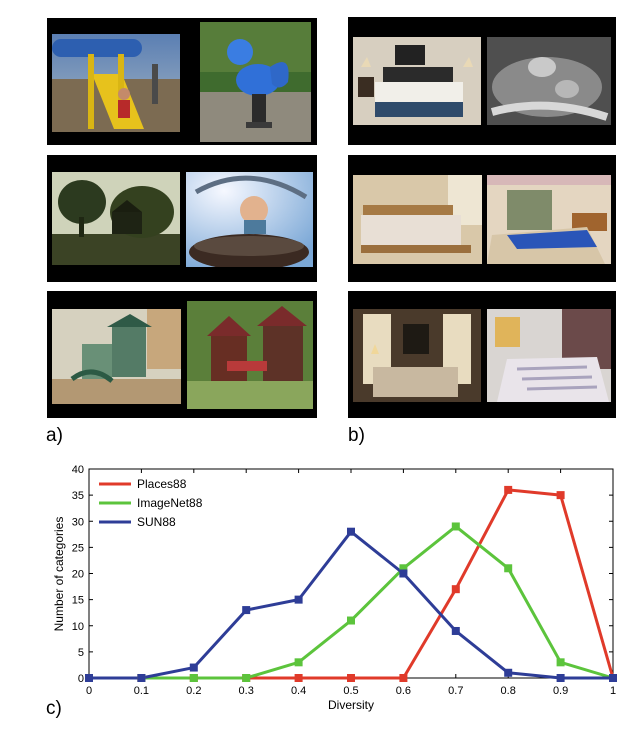 The image size is (639, 729). What do you see at coordinates (350, 691) in the screenshot?
I see `x-tick-label: 0.5` at bounding box center [350, 691].